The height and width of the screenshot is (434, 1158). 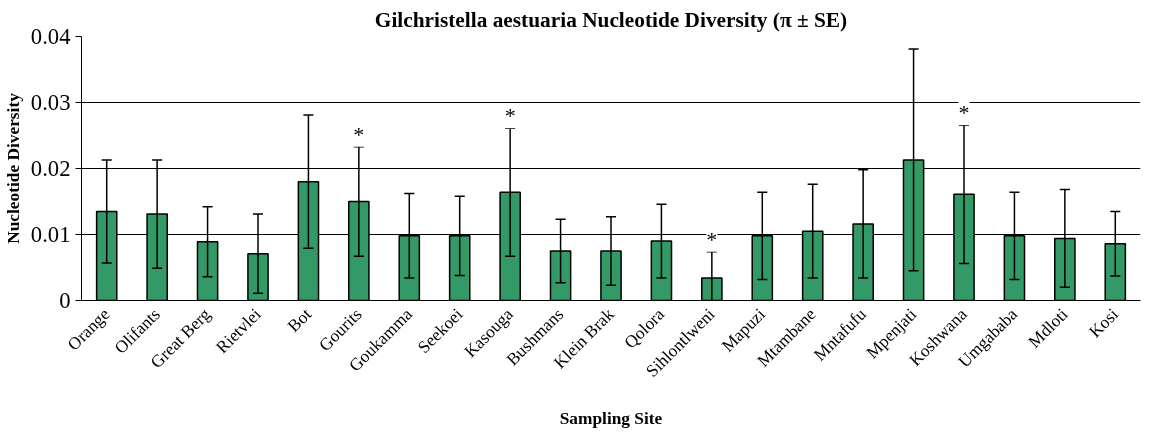 I want to click on y-tick-label: 0.02, so click(x=50, y=168).